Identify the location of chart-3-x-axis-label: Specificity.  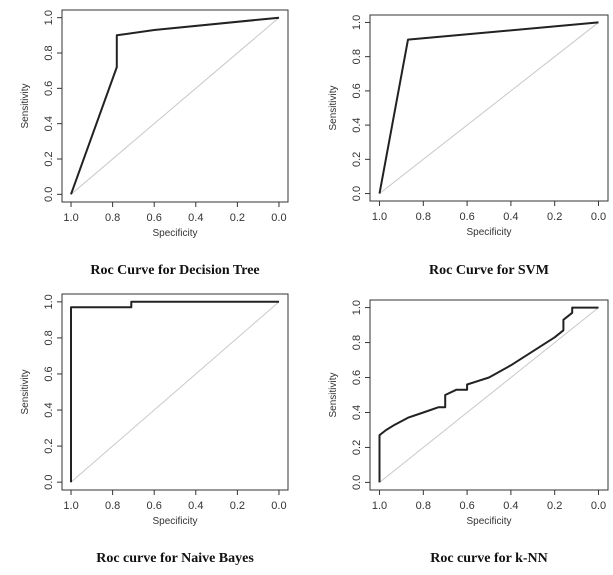
(174, 521).